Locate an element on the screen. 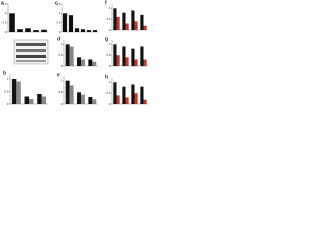 The image size is (320, 240). western-blot is located at coordinates (31, 52).